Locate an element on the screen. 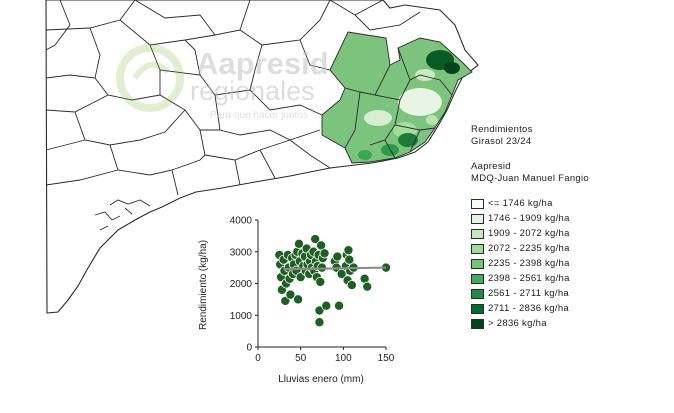 This screenshot has width=674, height=413. legend-item: 1746 - 1909 kg/ha is located at coordinates (530, 218).